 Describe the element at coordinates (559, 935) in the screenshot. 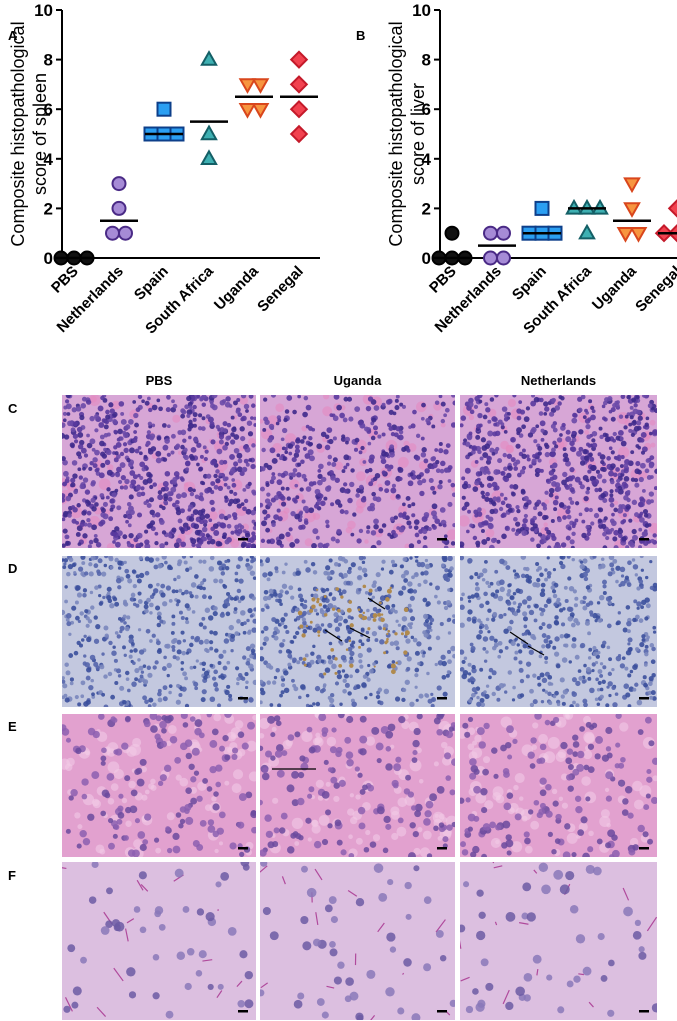

I see `histology-image` at that location.